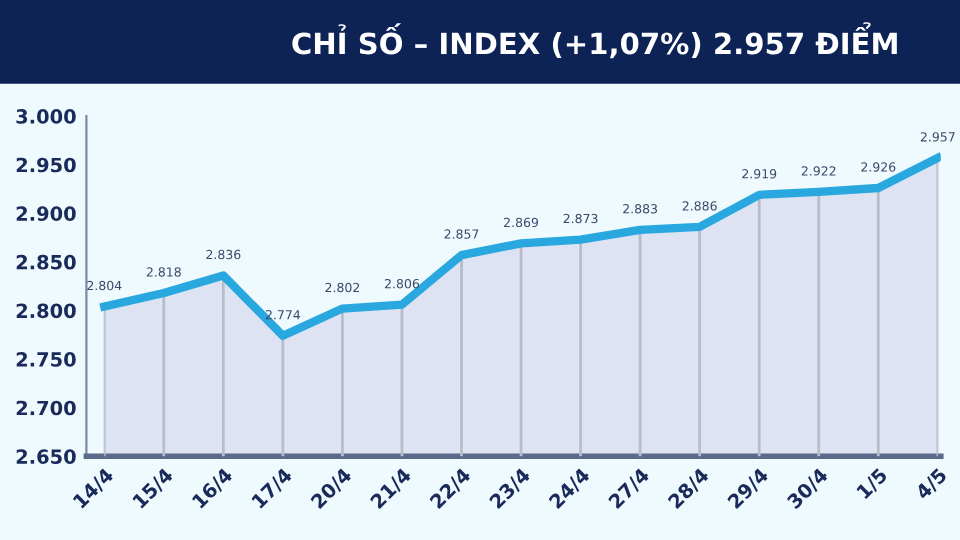 The width and height of the screenshot is (960, 540). I want to click on y-tick-label: 2.650, so click(46, 456).